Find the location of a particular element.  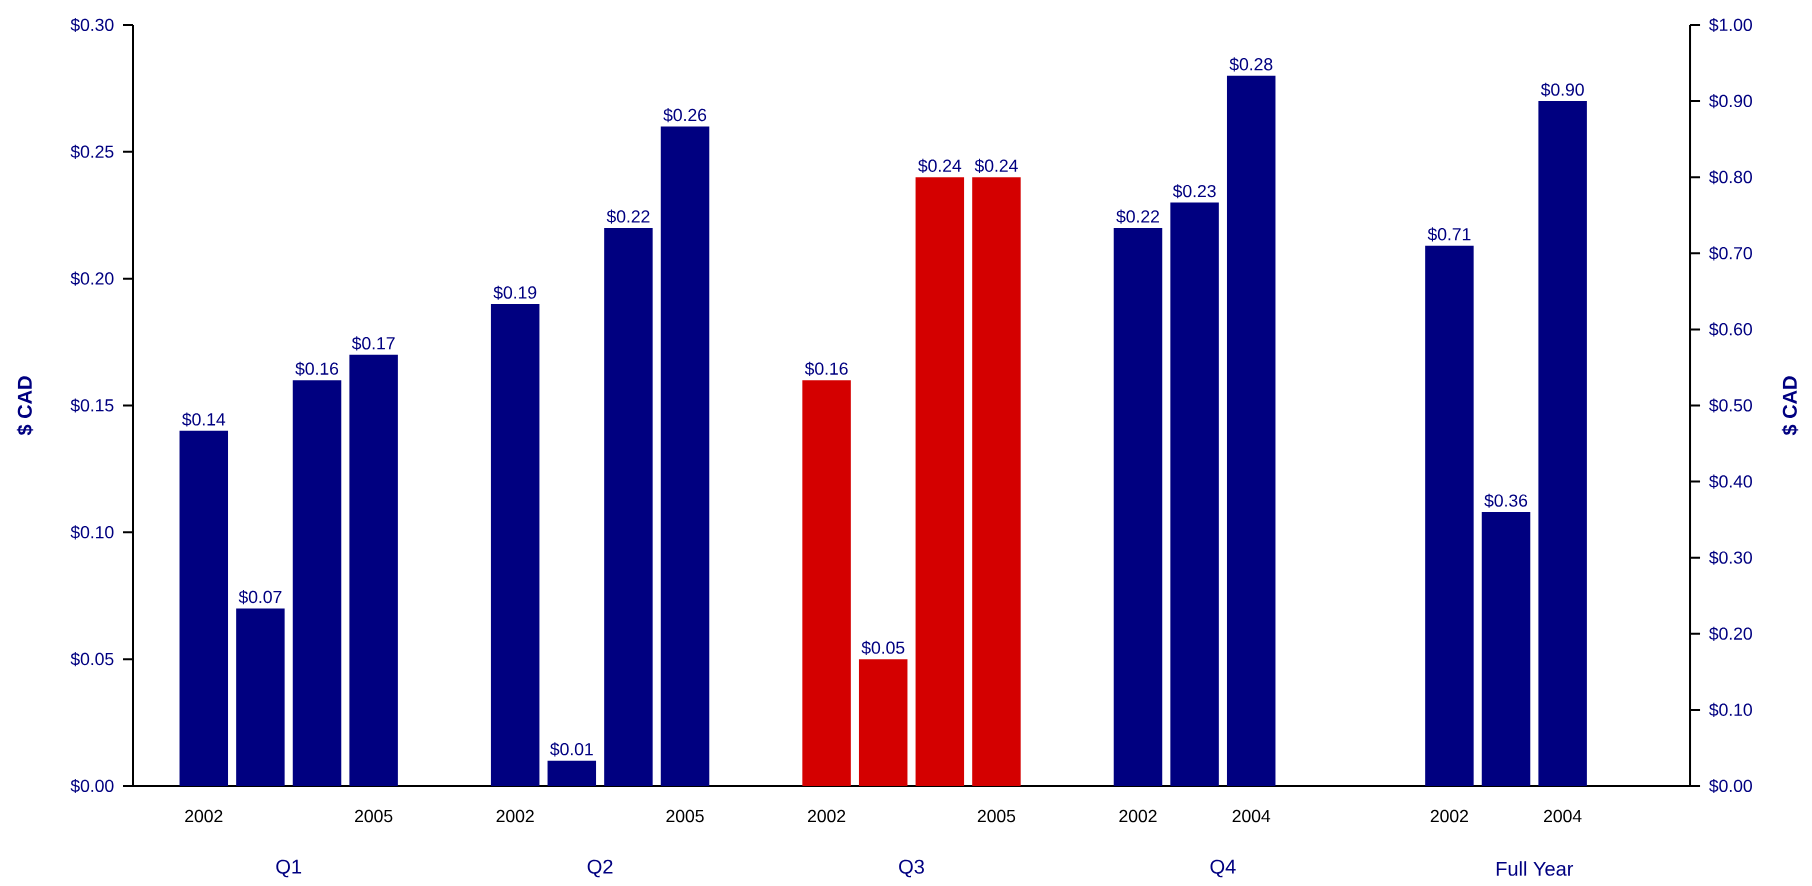

y2-tick-label: $0.70 is located at coordinates (1730, 253).